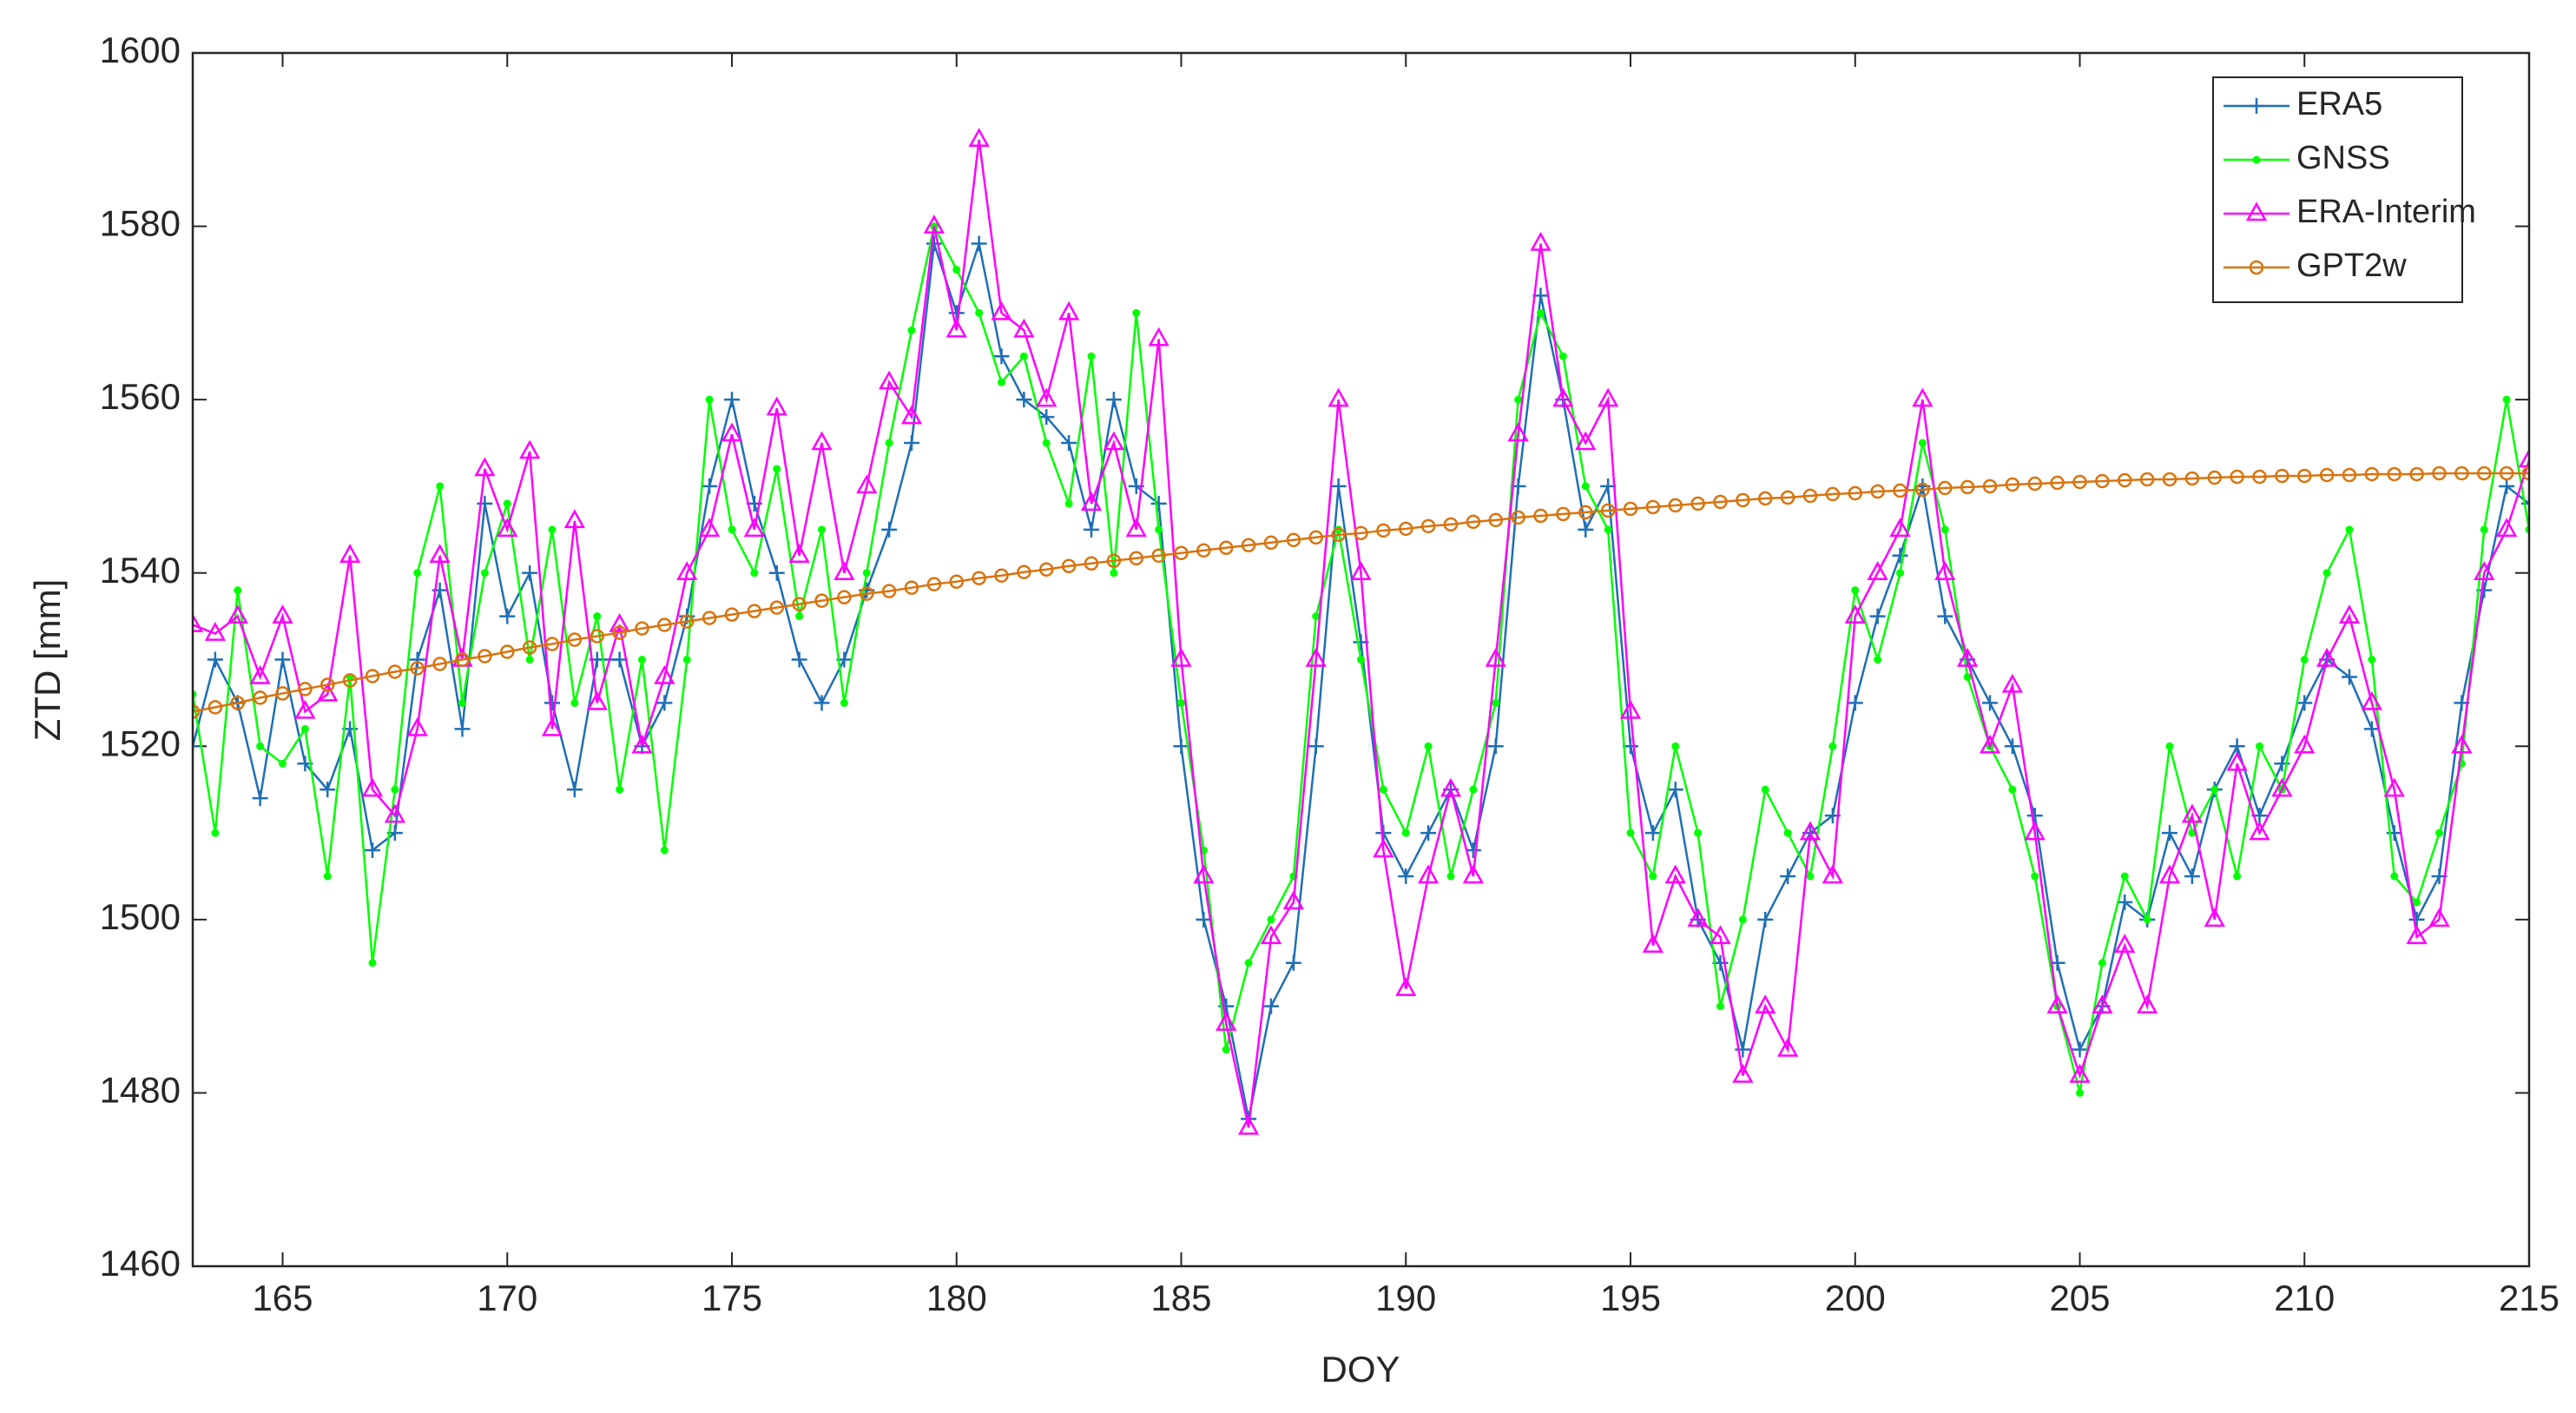 The width and height of the screenshot is (2576, 1413). Describe the element at coordinates (140, 570) in the screenshot. I see `y-tick-label: 1540` at that location.